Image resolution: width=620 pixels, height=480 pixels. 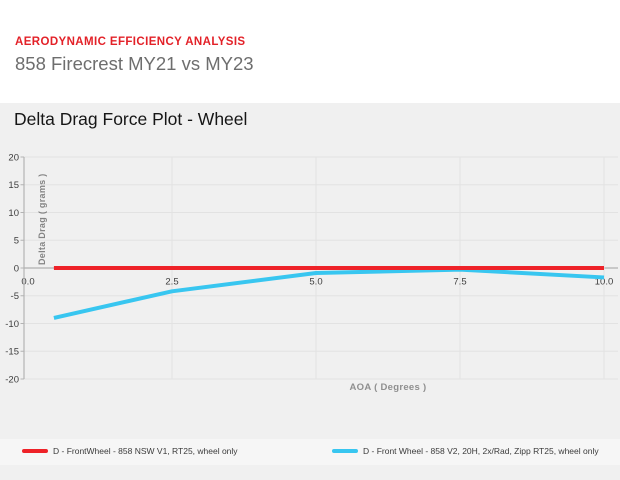 I want to click on x-tick-label: 5.0, so click(x=315, y=282).